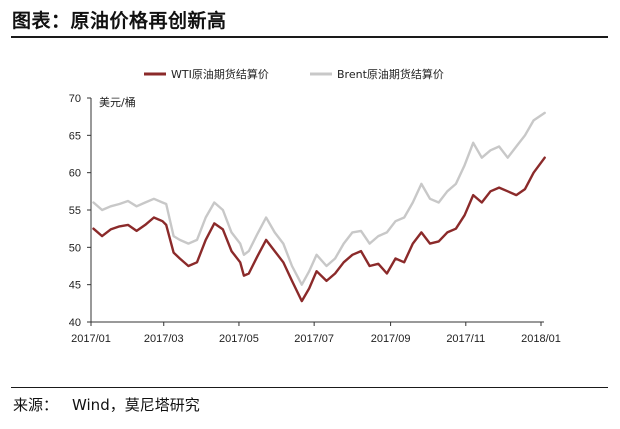  Describe the element at coordinates (75, 323) in the screenshot. I see `y-tick-label: 40` at that location.